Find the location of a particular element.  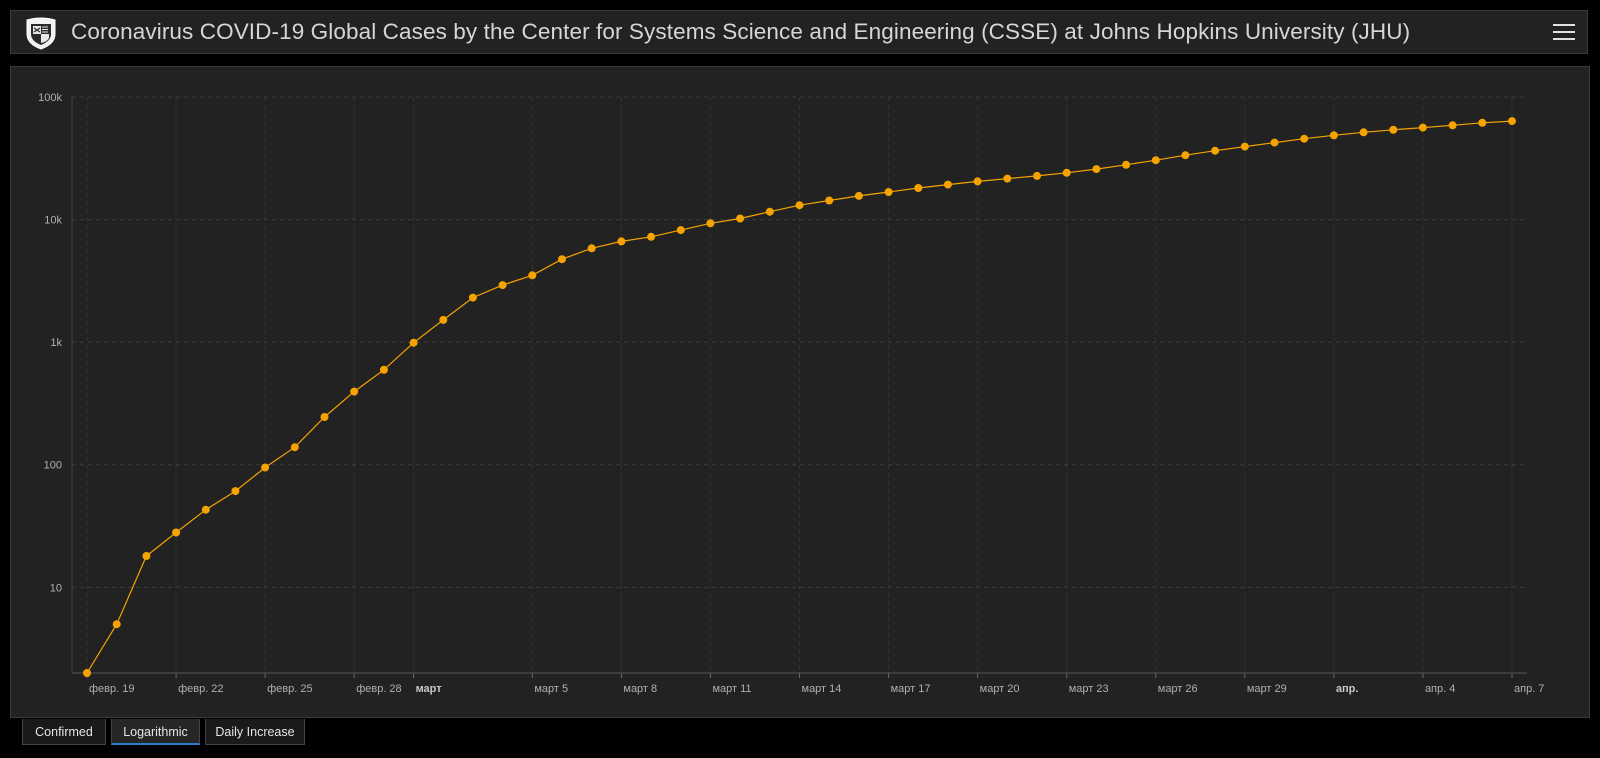

x-tick-label: март 5 is located at coordinates (551, 689).